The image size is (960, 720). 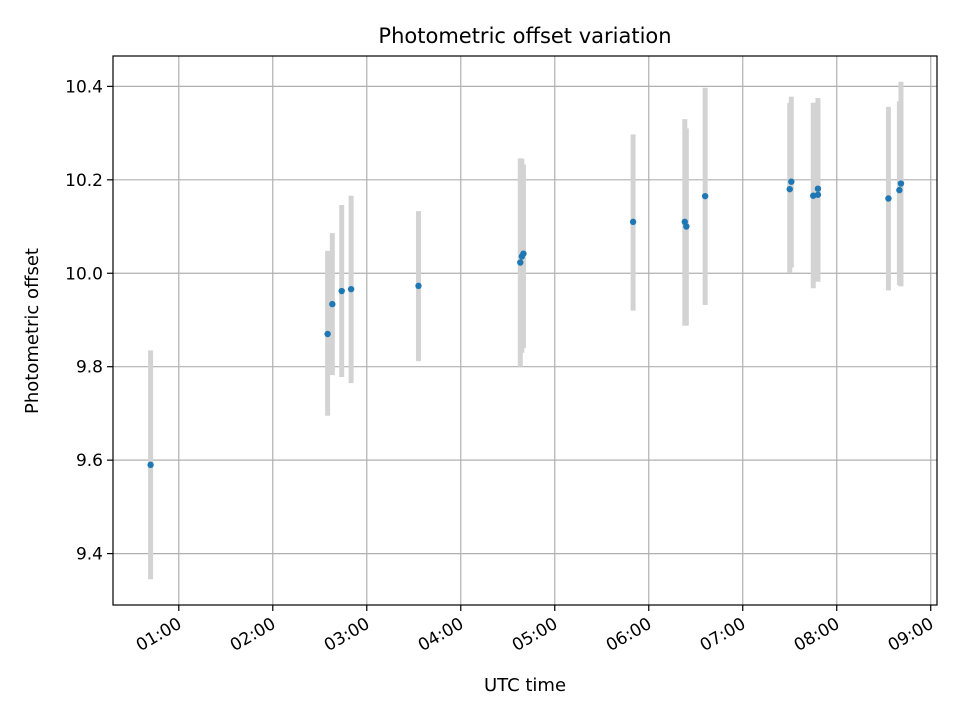 What do you see at coordinates (89, 321) in the screenshot?
I see `y-axis-ticks: 9.4 9.6 9.8 10.0 10.2 10.4` at bounding box center [89, 321].